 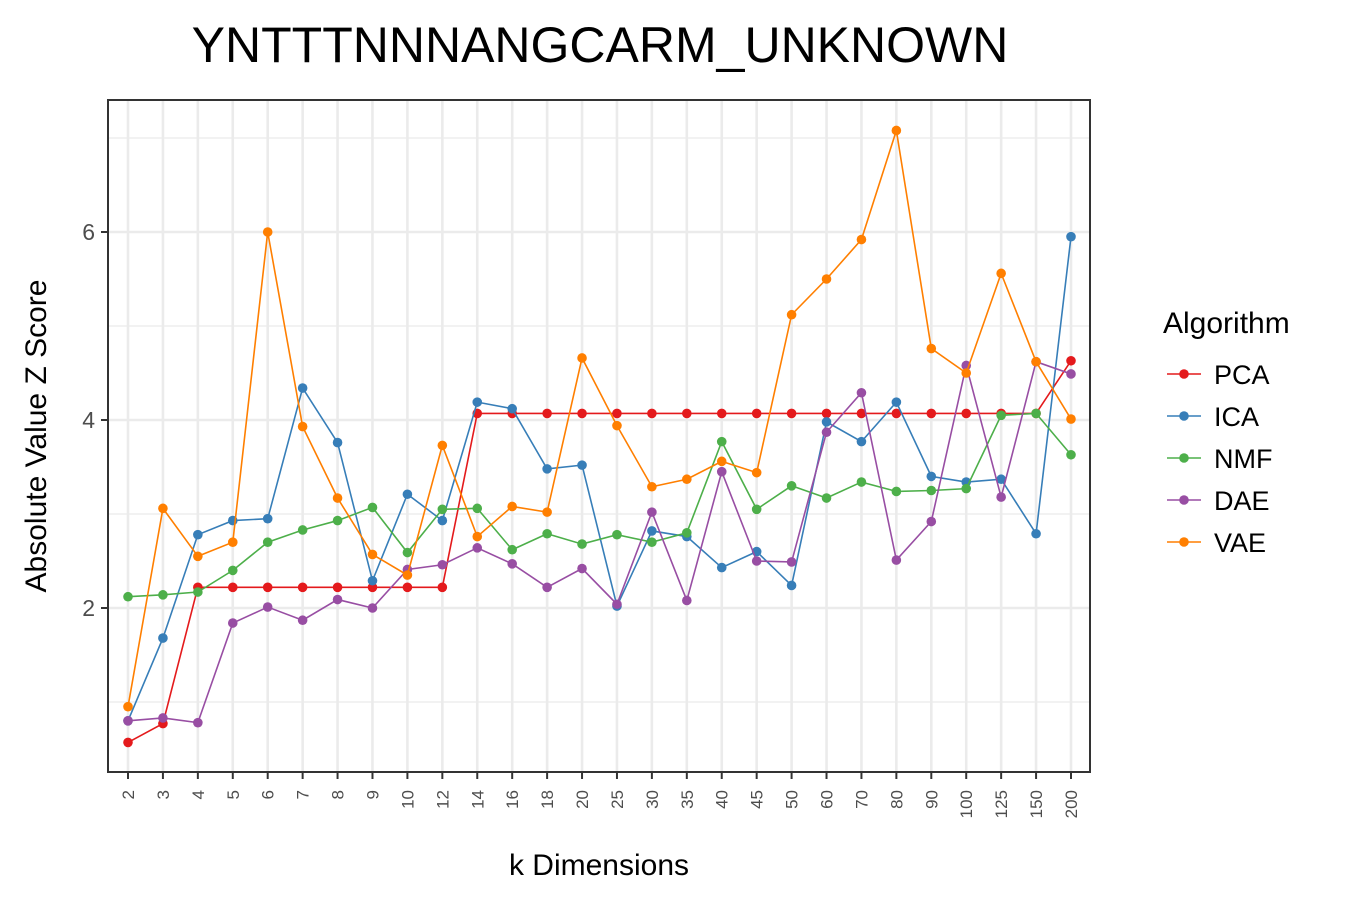 I want to click on chart-title: YNTTTNNNANGCARM_UNKNOWN, so click(x=600, y=45).